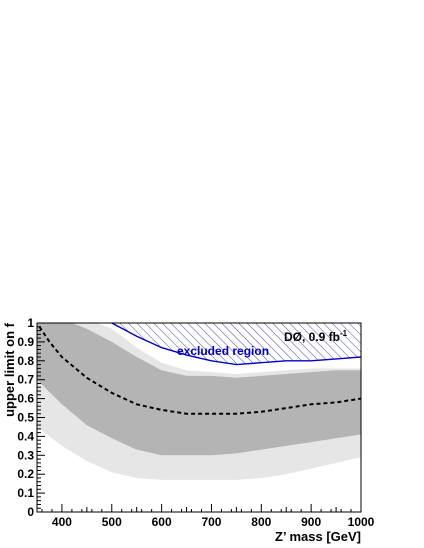 The width and height of the screenshot is (424, 548). What do you see at coordinates (25, 474) in the screenshot?
I see `y-tick-label: 0.2` at bounding box center [25, 474].